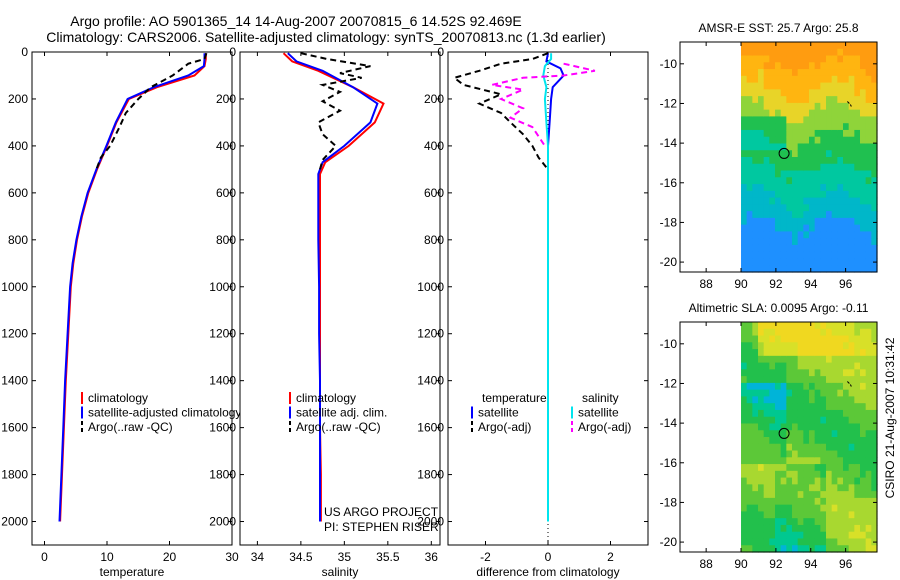 The image size is (900, 580). What do you see at coordinates (430, 428) in the screenshot?
I see `difference-ytick-label: 1600` at bounding box center [430, 428].